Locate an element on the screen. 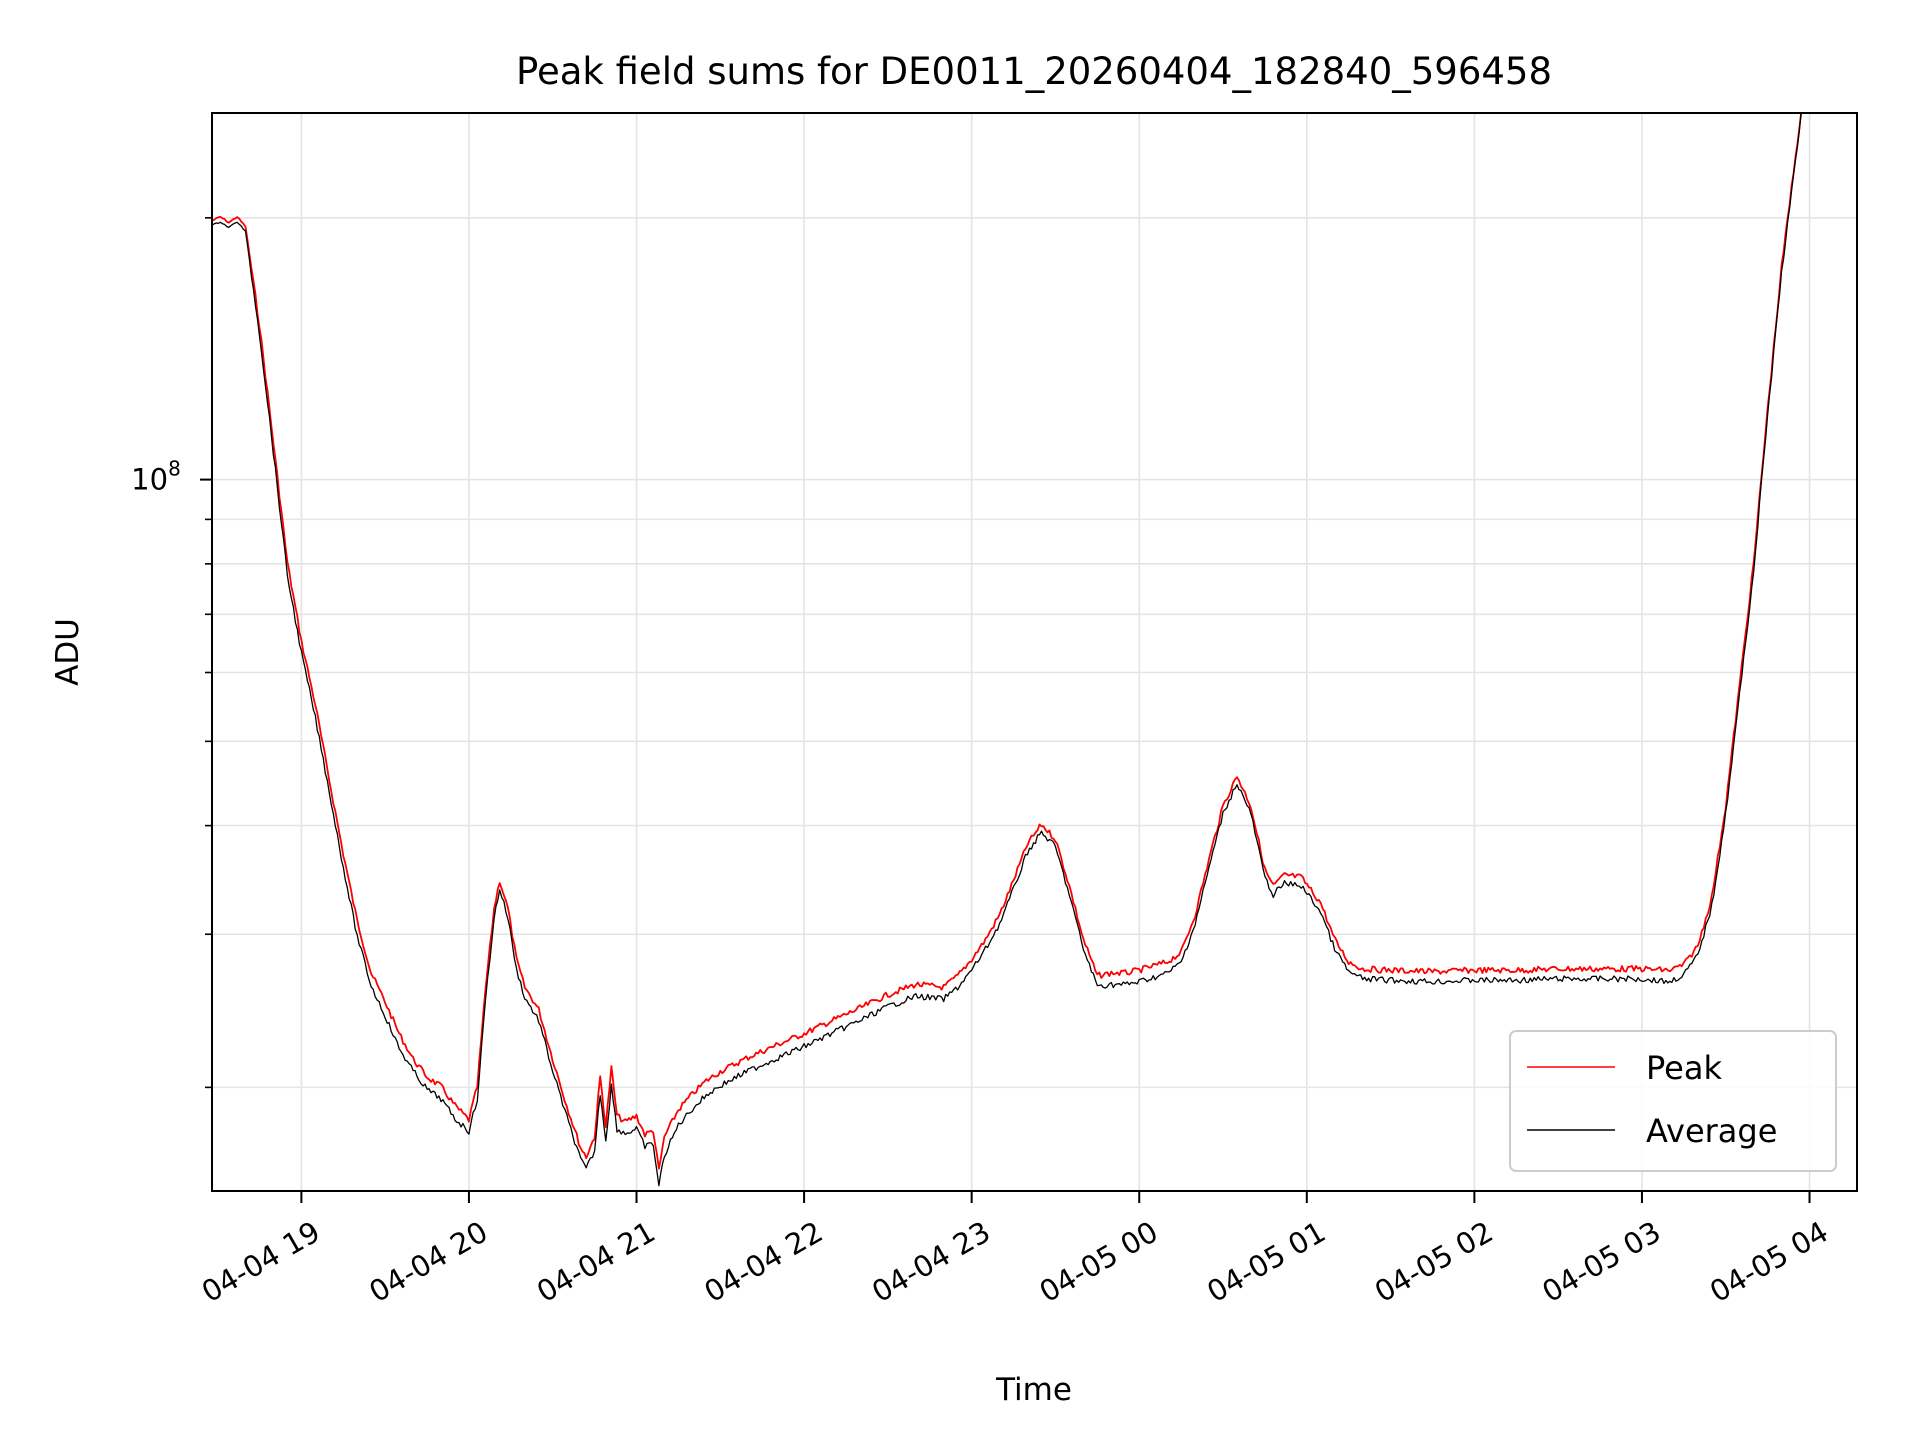 The height and width of the screenshot is (1440, 1920). legend-average-label: Average is located at coordinates (1711, 1131).